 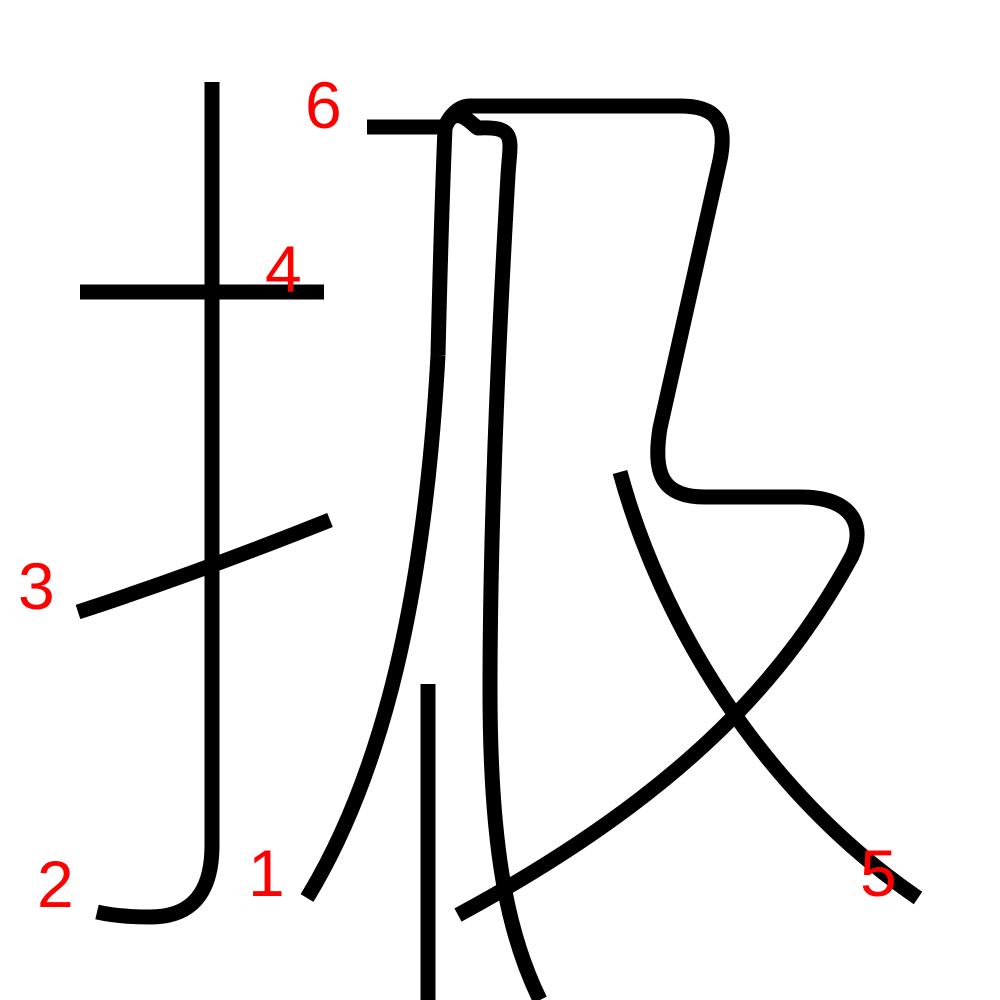 What do you see at coordinates (283, 269) in the screenshot?
I see `stroke-number-4: 4` at bounding box center [283, 269].